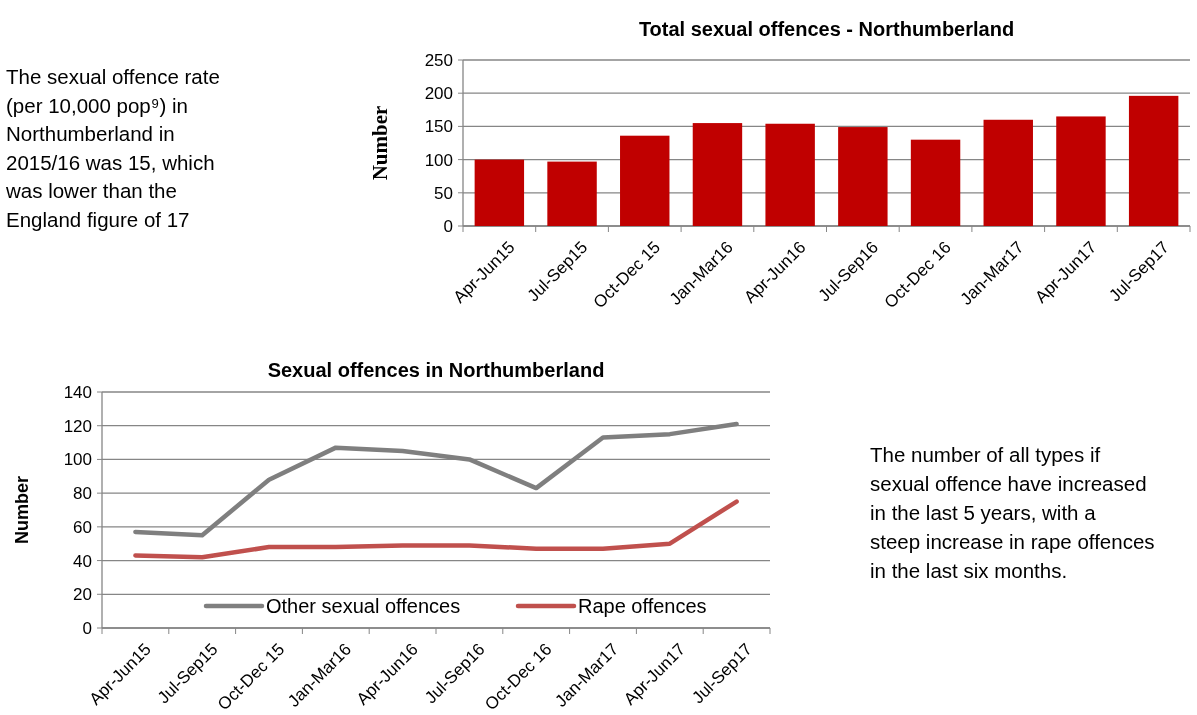 The height and width of the screenshot is (715, 1197). What do you see at coordinates (82, 561) in the screenshot?
I see `y-tick-label: 40` at bounding box center [82, 561].